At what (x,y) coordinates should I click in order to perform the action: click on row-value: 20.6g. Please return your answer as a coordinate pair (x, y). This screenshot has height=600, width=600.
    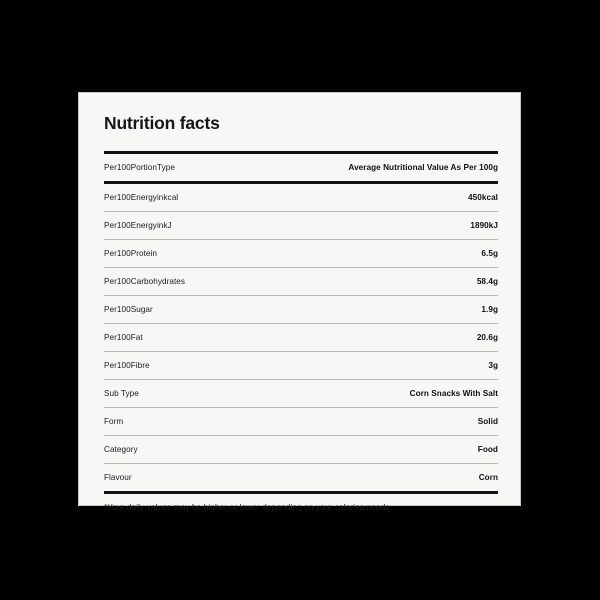
    Looking at the image, I should click on (399, 337).